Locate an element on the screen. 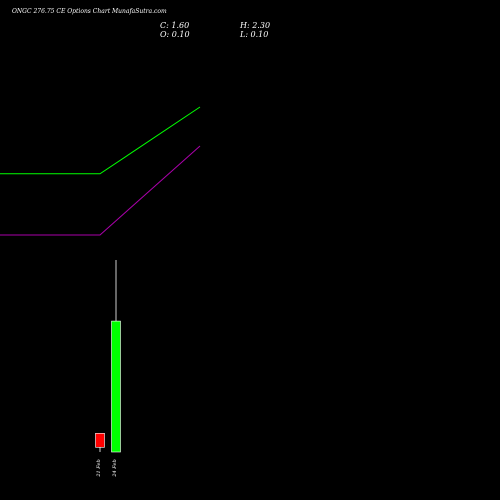 The width and height of the screenshot is (500, 500). open-readout: O: 0.10 is located at coordinates (175, 34).